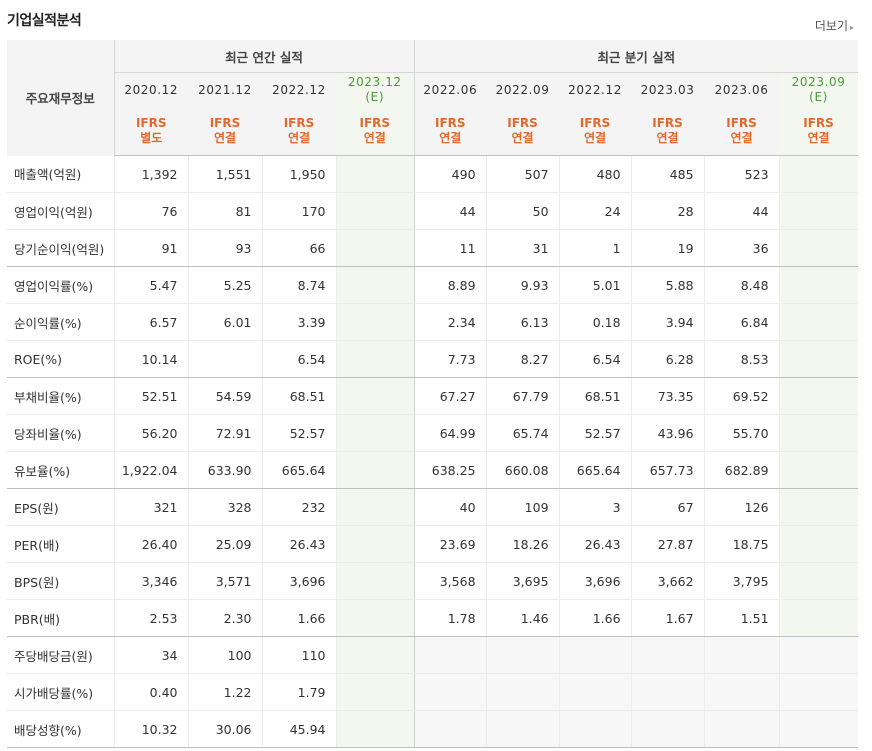 Image resolution: width=872 pixels, height=751 pixels. I want to click on annual-value-cell: 81, so click(224, 211).